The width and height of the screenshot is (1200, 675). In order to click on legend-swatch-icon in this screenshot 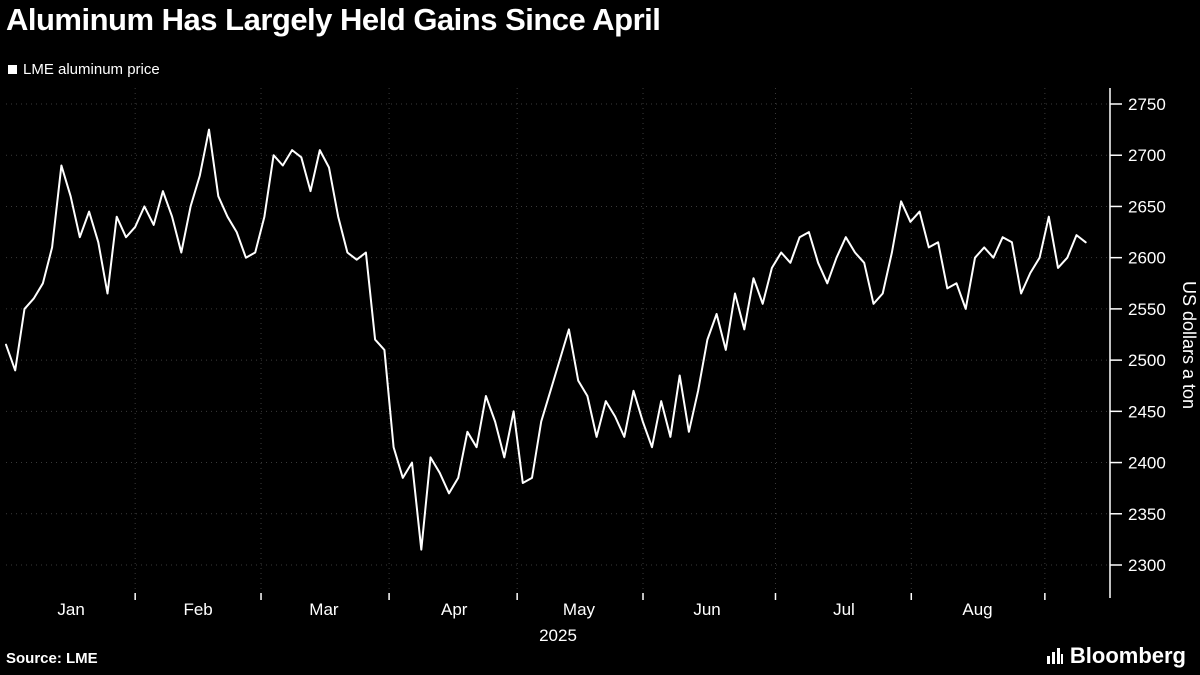, I will do `click(12, 69)`.